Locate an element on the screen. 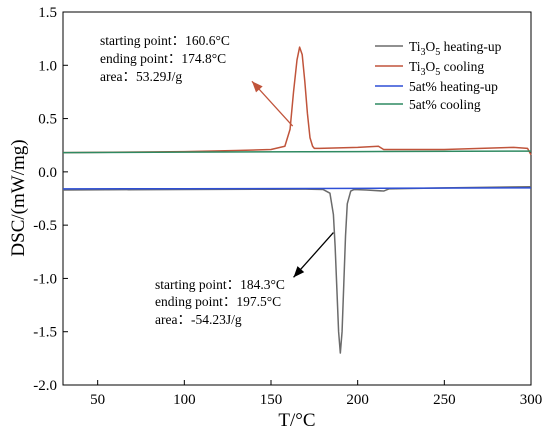 The height and width of the screenshot is (436, 550). y-tick-label: -2.0 is located at coordinates (45, 386).